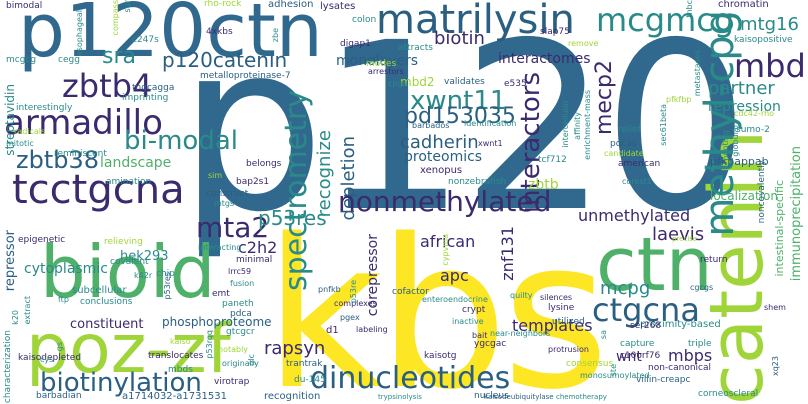  What do you see at coordinates (245, 76) in the screenshot?
I see `word-metalloproteinase-7: metalloproteinase-7` at bounding box center [245, 76].